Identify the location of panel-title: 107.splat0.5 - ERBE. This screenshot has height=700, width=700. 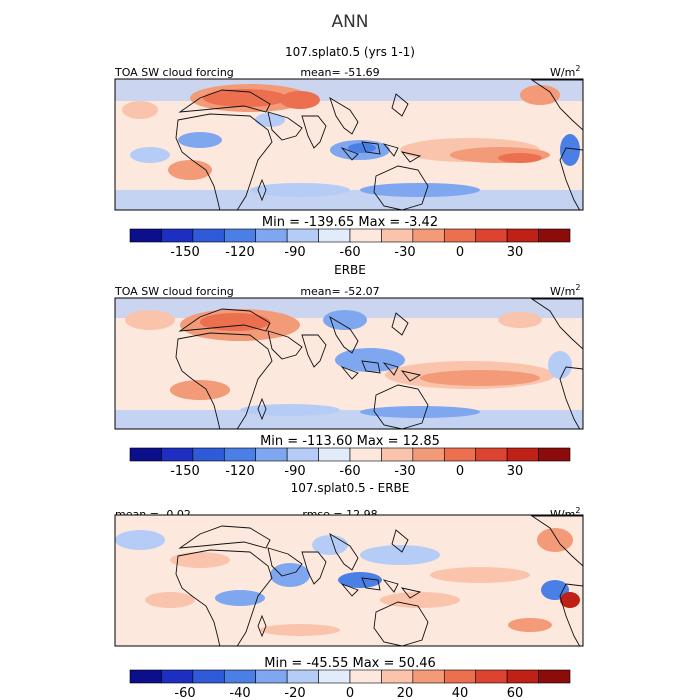
(350, 488).